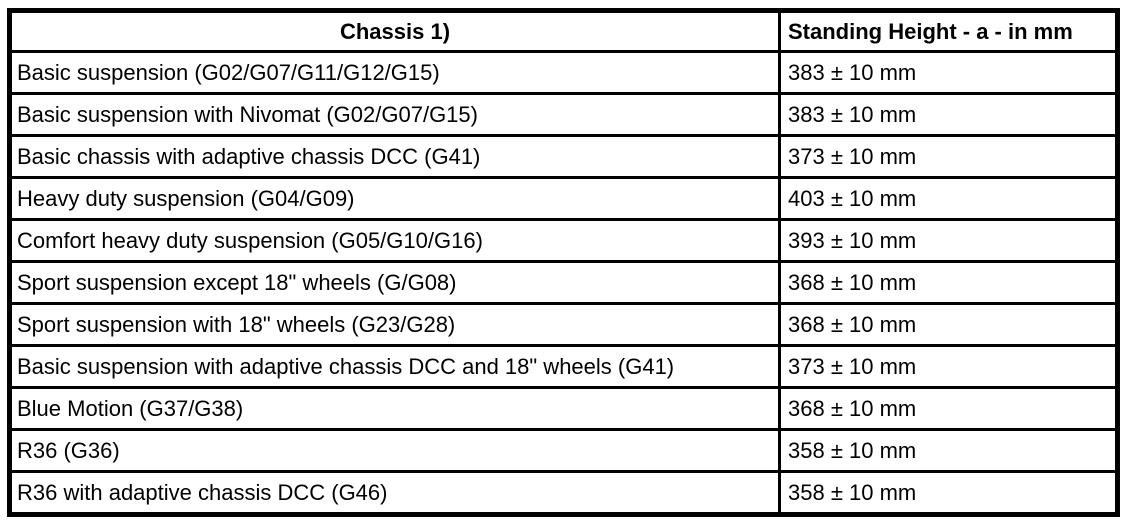 This screenshot has height=522, width=1136. I want to click on chassis-cell: Basic suspension (G02/G07/G11/G12/G15), so click(394, 72).